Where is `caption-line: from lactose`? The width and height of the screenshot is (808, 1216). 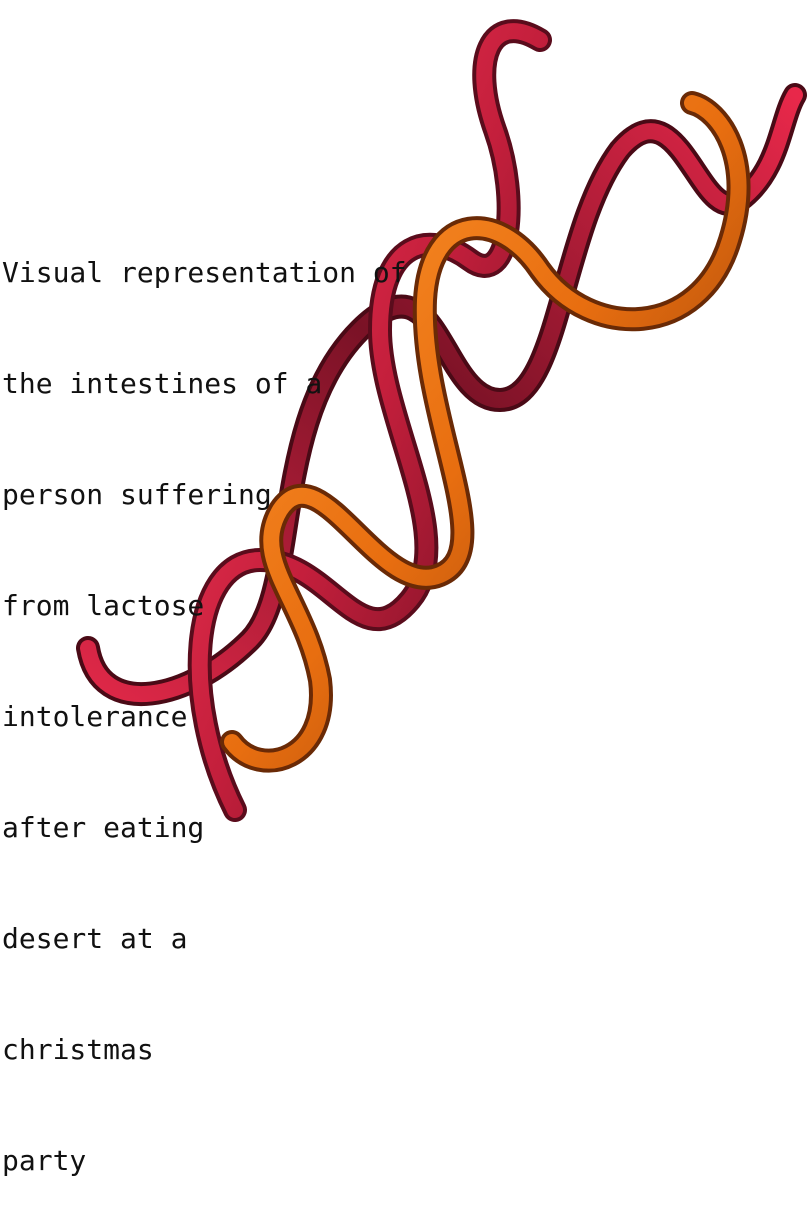 caption-line: from lactose is located at coordinates (103, 605).